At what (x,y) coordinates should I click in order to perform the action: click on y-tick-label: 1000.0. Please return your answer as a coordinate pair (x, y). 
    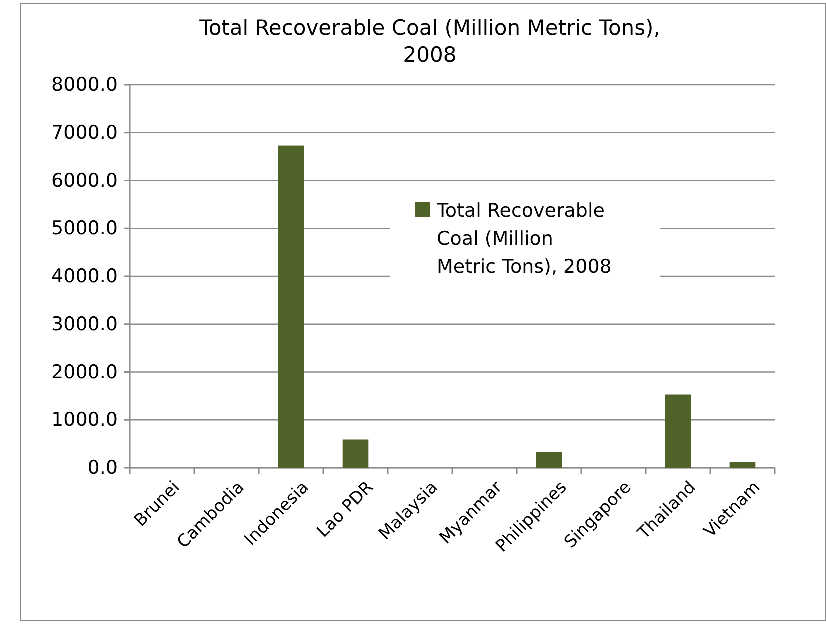
    Looking at the image, I should click on (85, 420).